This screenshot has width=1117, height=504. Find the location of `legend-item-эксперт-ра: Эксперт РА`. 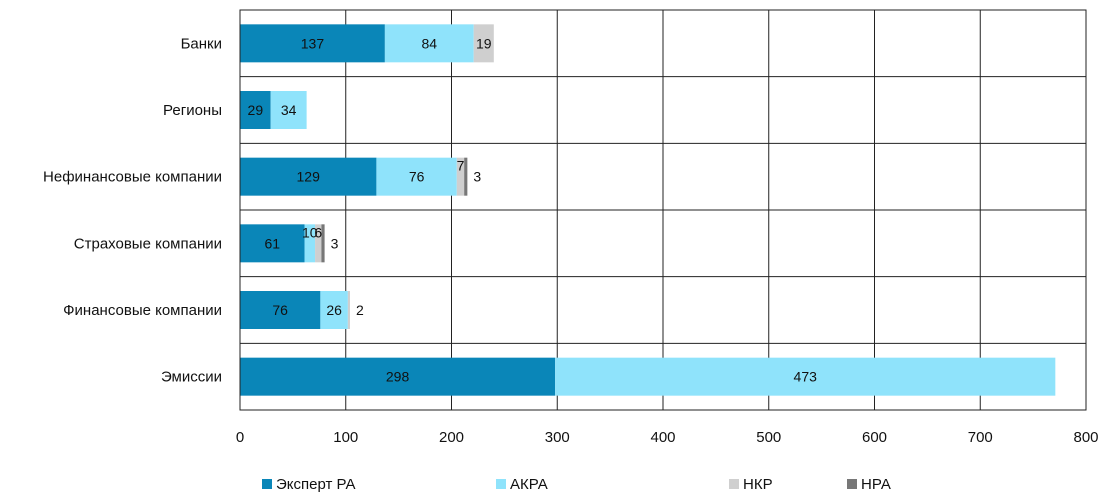

legend-item-эксперт-ра: Эксперт РА is located at coordinates (309, 484).